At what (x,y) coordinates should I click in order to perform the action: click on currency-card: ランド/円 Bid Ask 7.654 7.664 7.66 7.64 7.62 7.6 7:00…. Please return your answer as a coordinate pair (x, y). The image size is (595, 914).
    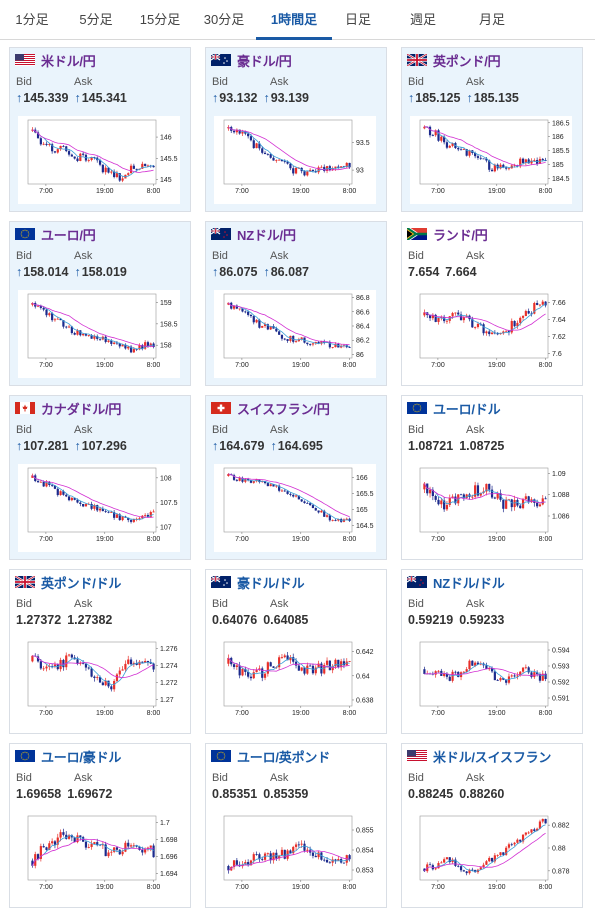
    Looking at the image, I should click on (492, 303).